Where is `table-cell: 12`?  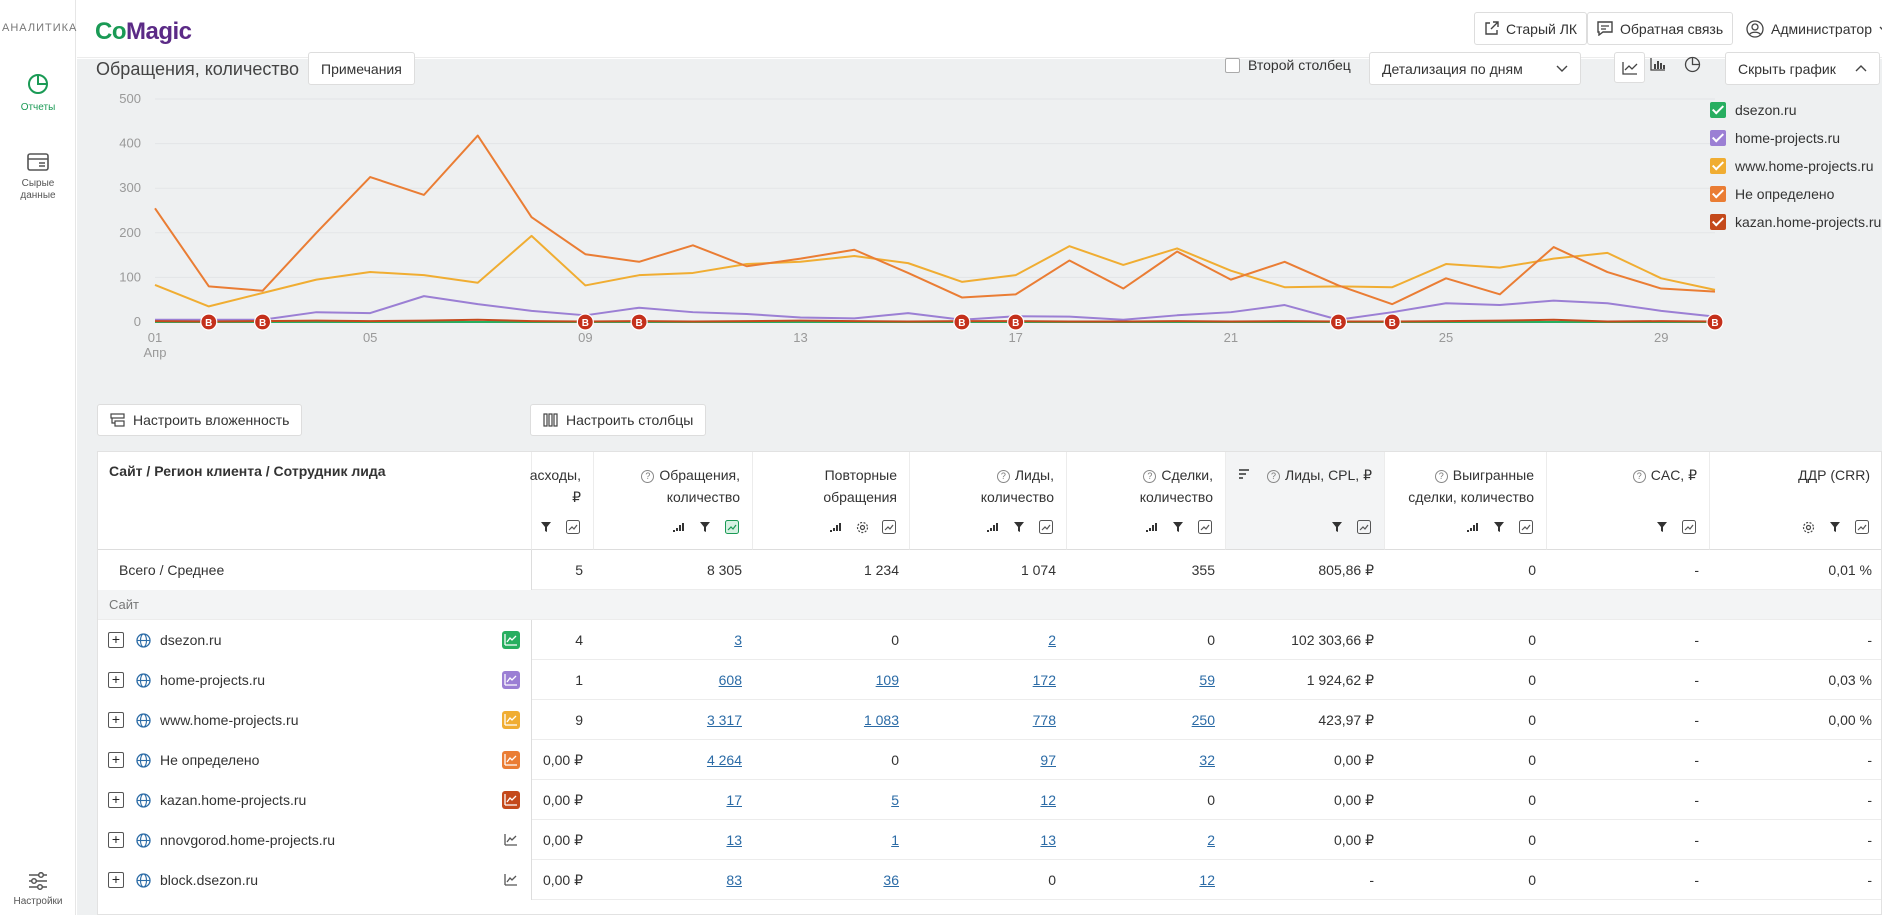
table-cell: 12 is located at coordinates (1146, 880).